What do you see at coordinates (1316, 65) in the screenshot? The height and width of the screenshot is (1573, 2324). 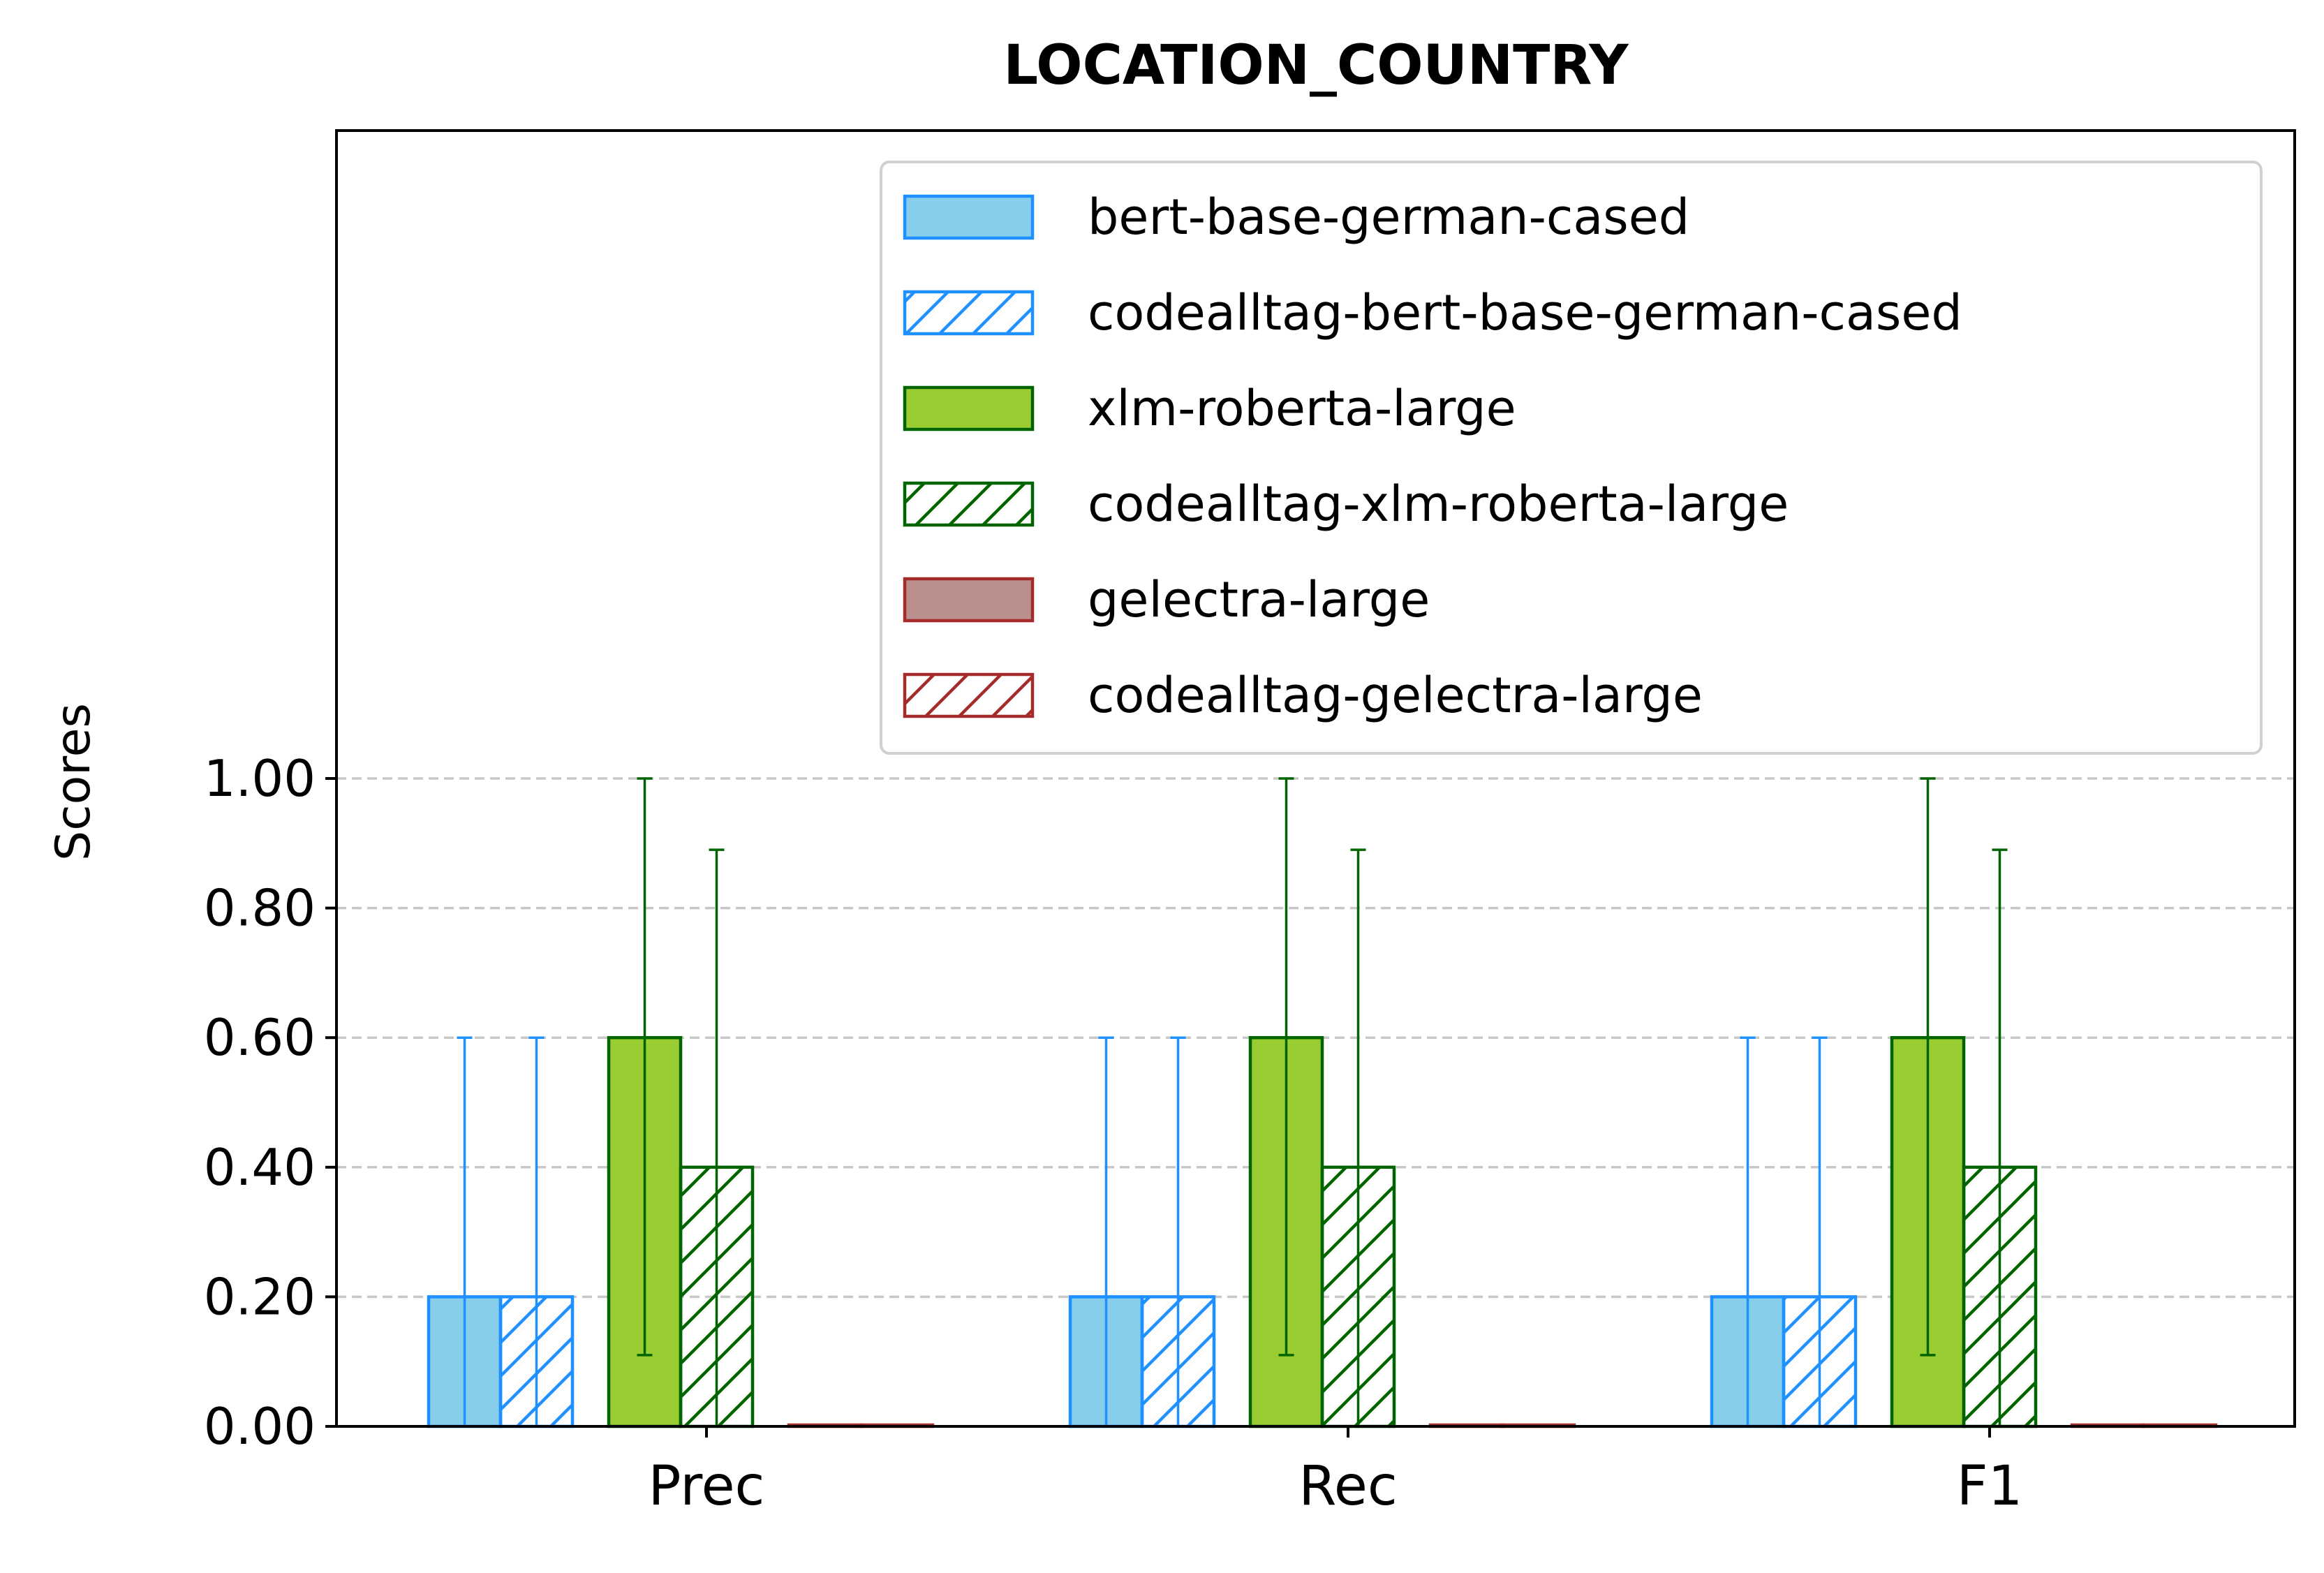 I see `chart-title: LOCATION_COUNTRY` at bounding box center [1316, 65].